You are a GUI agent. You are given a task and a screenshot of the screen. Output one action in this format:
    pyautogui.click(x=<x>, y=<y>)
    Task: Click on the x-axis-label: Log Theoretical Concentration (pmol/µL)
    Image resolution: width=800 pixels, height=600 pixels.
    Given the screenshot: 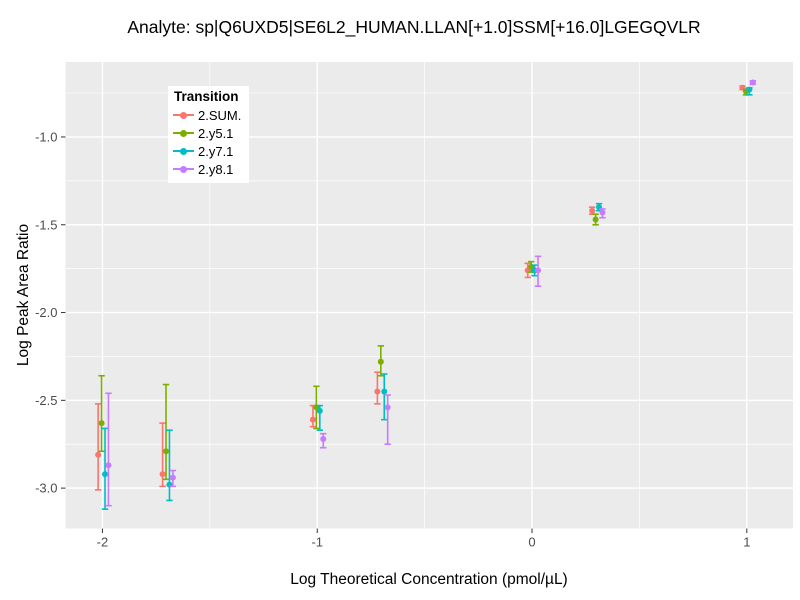 What is the action you would take?
    pyautogui.click(x=429, y=579)
    